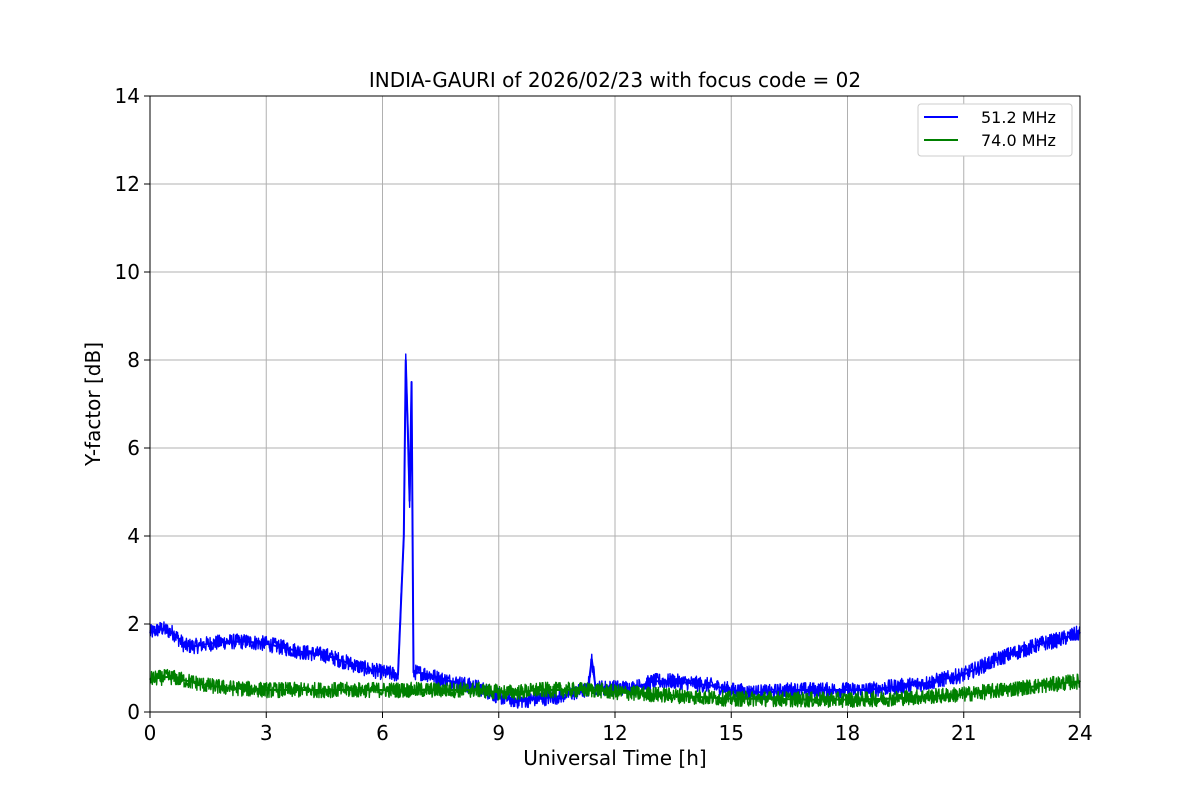  What do you see at coordinates (127, 184) in the screenshot?
I see `y-tick-label: 12` at bounding box center [127, 184].